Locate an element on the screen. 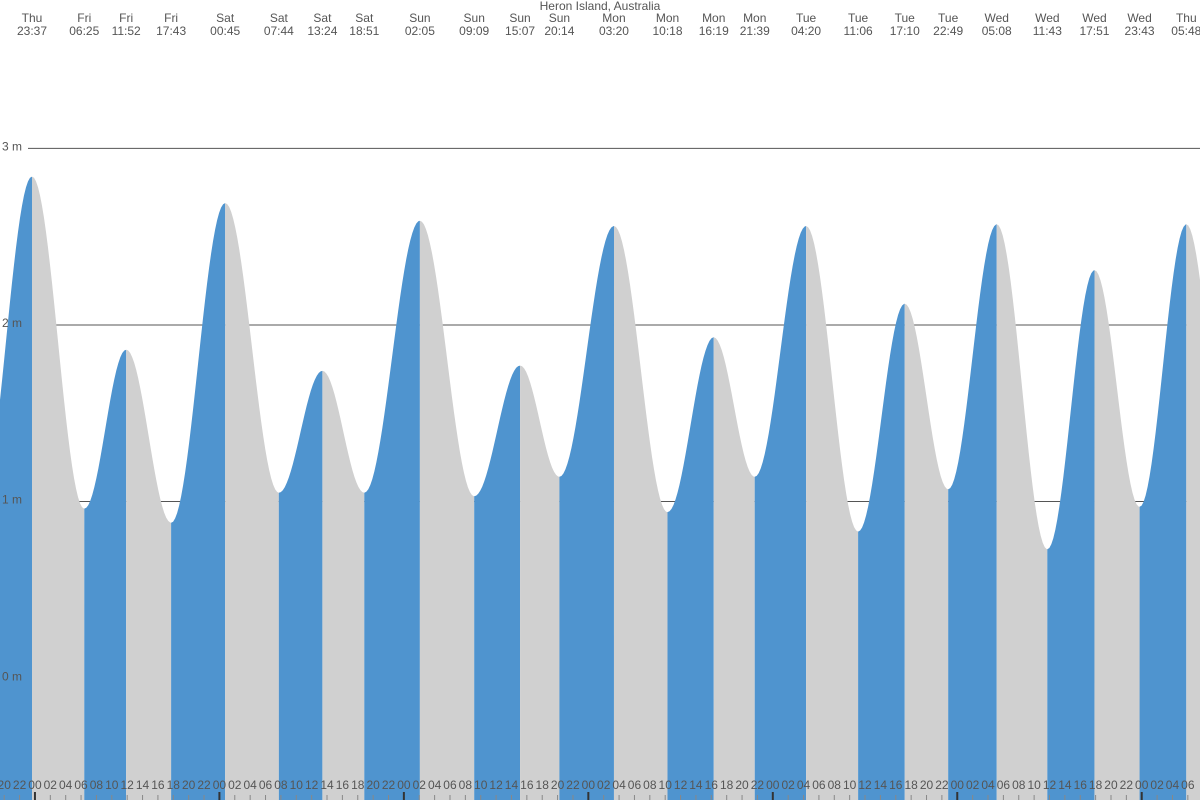 Image resolution: width=1200 pixels, height=800 pixels. extreme-time: 03:20 is located at coordinates (614, 31).